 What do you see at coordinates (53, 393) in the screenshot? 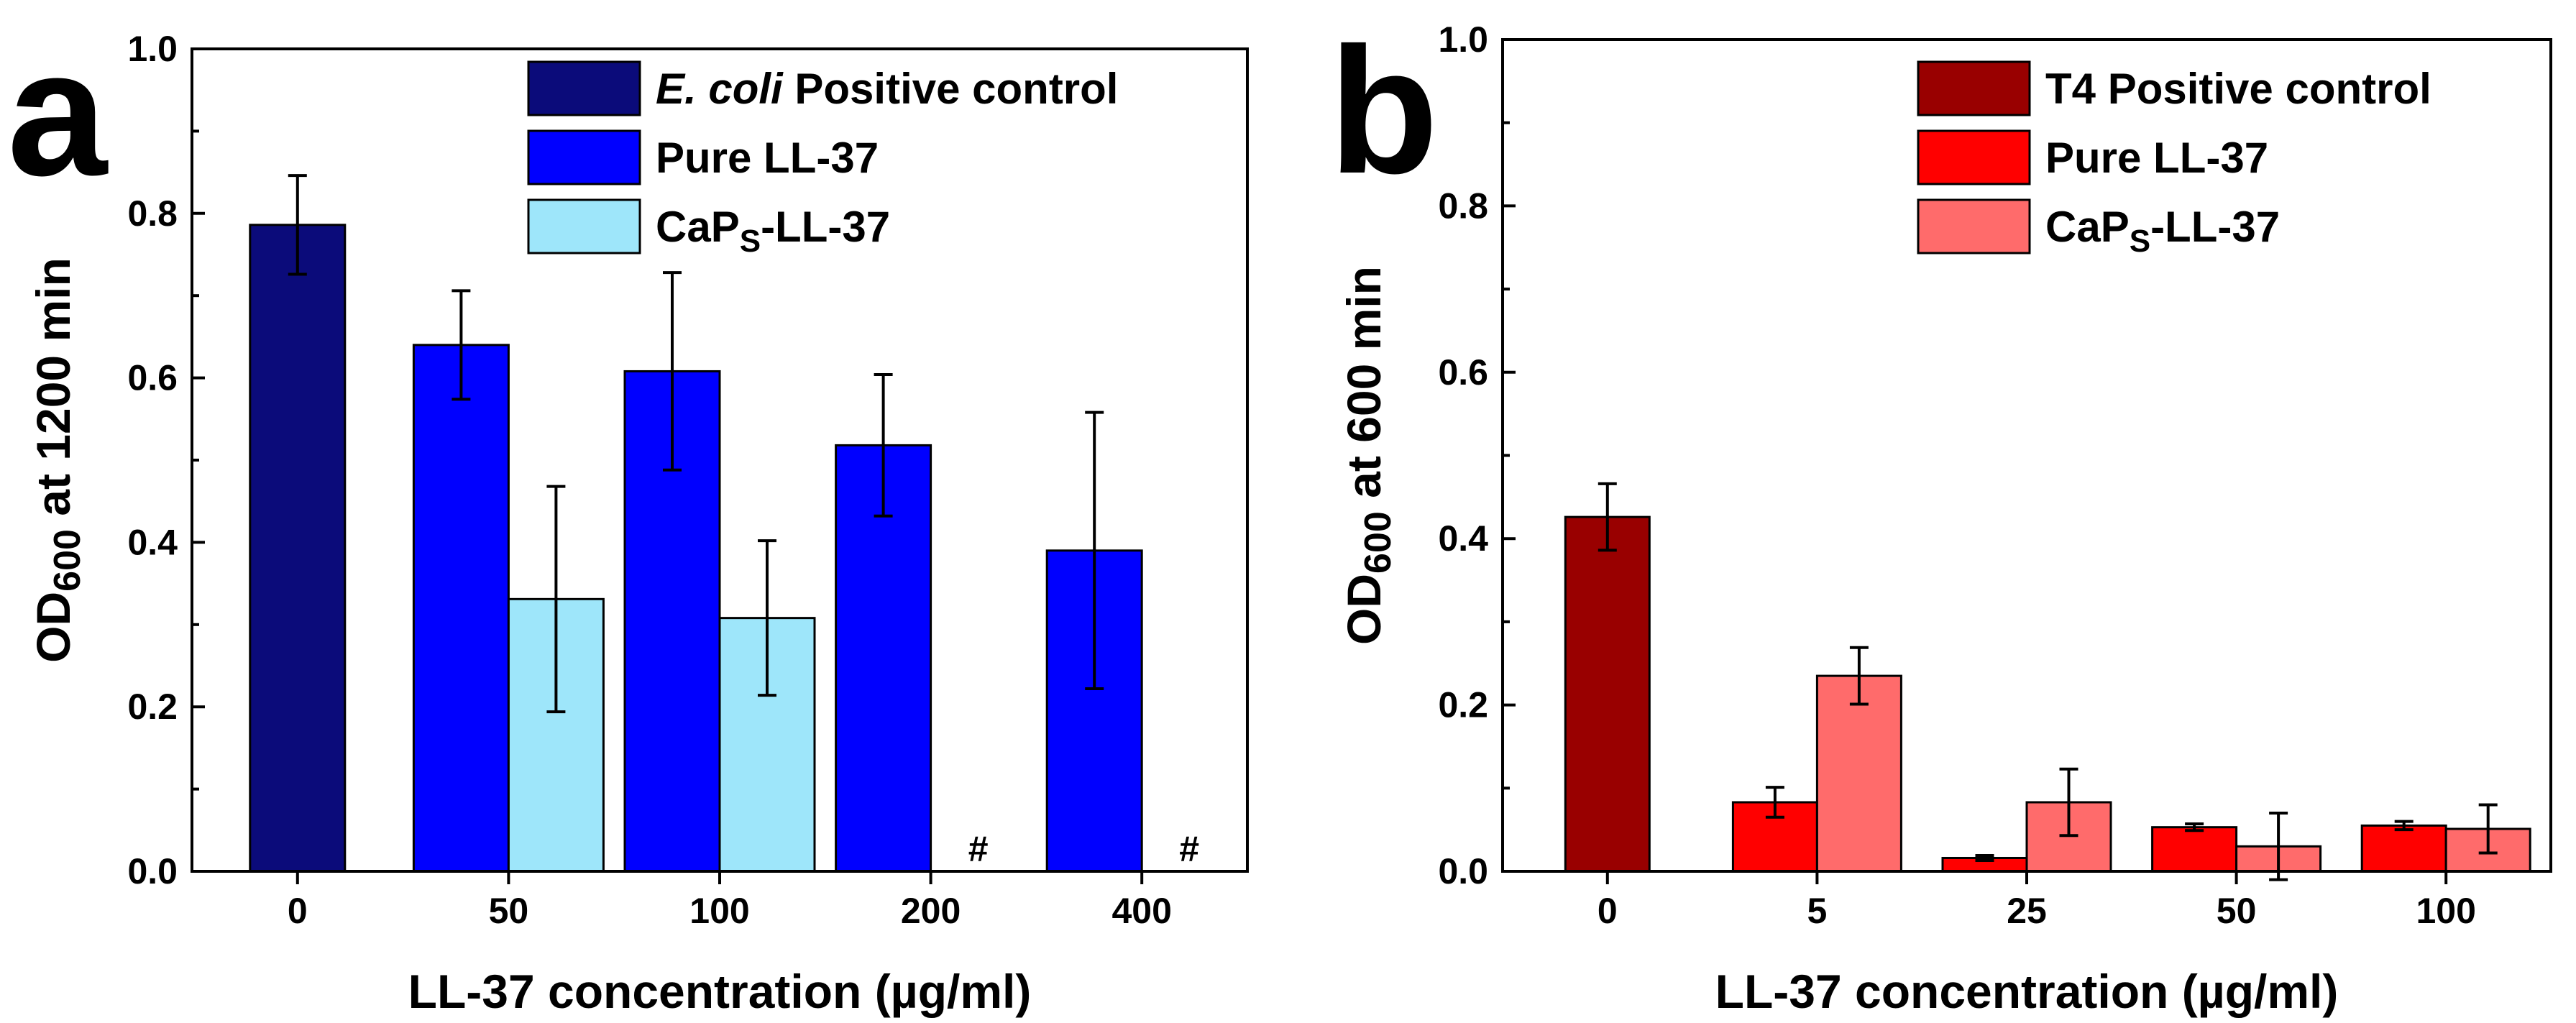
I see `y-axis-title-rest: at 1200 min` at bounding box center [53, 393].